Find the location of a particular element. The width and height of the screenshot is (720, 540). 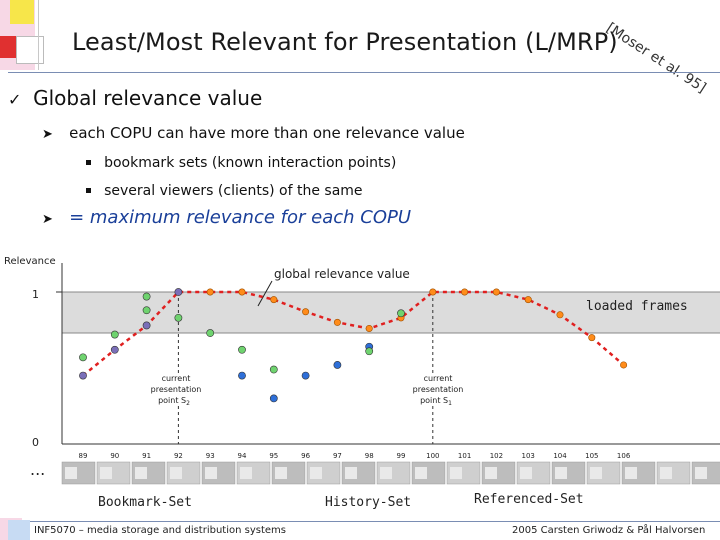

x-tick-label: 89 is located at coordinates (83, 456).